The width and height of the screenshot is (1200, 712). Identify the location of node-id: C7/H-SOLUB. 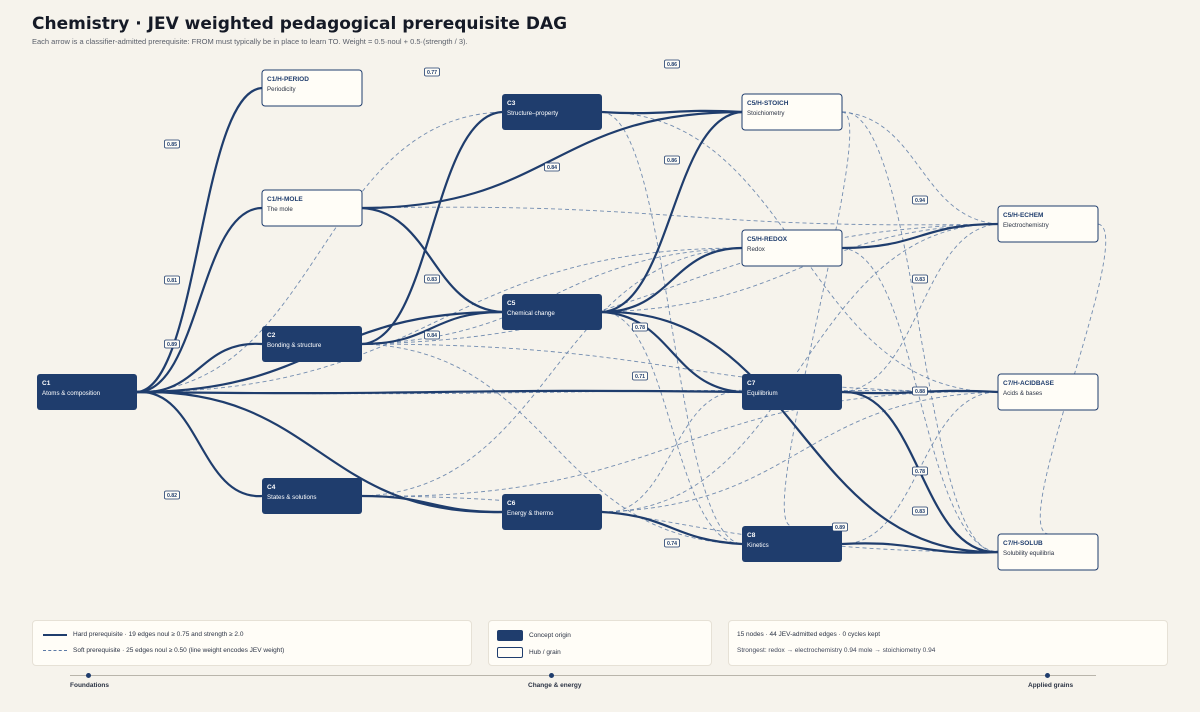
(1023, 543).